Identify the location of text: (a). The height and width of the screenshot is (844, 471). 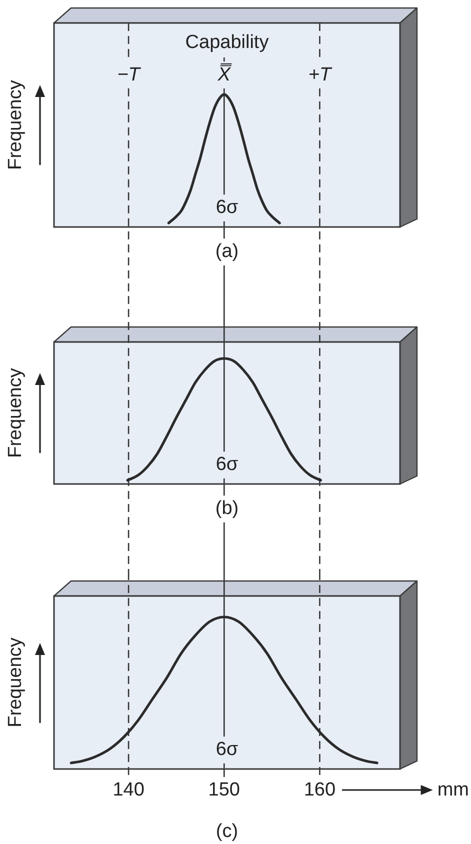
(227, 251).